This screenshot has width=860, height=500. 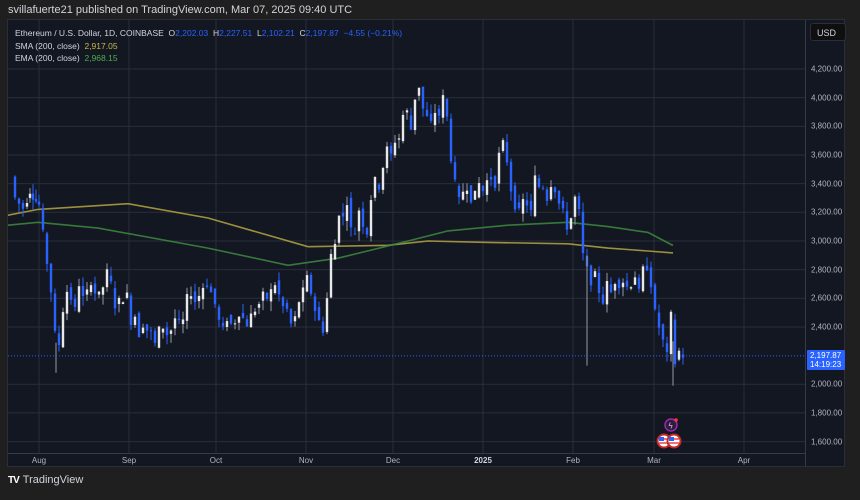 What do you see at coordinates (483, 460) in the screenshot?
I see `time-tick-label: 2025` at bounding box center [483, 460].